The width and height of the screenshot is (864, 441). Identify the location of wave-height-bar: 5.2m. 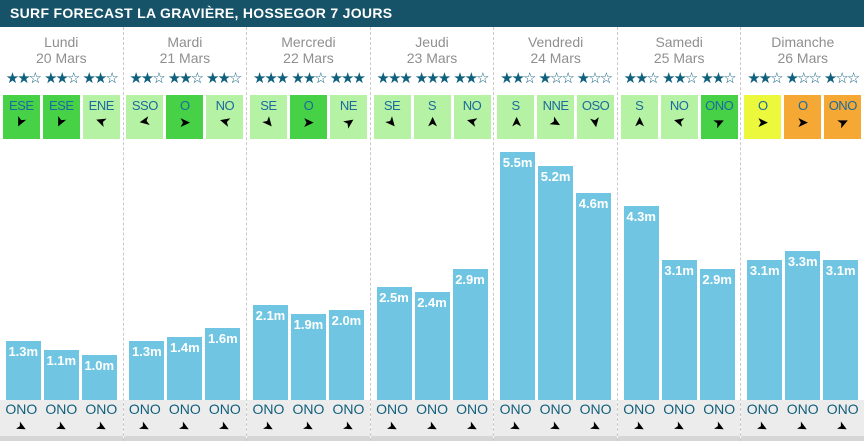
(556, 283).